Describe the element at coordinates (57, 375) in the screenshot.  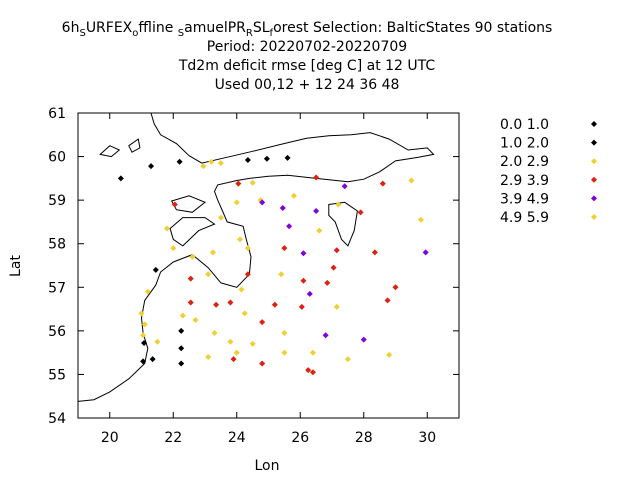
I see `y-tick-label: 55` at that location.